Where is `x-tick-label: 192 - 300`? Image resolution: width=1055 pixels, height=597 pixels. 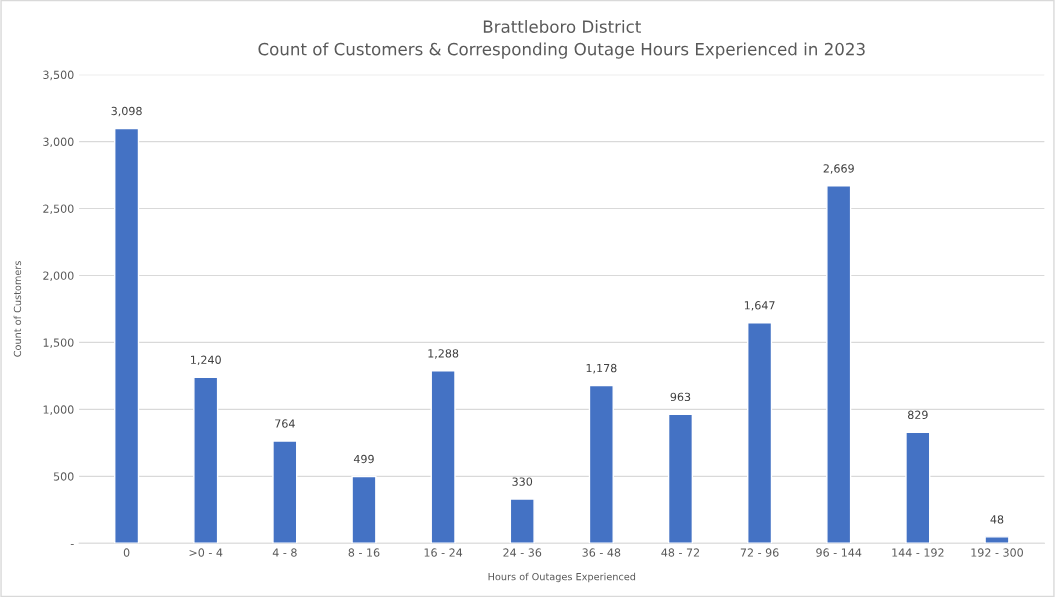
x-tick-label: 192 - 300 is located at coordinates (997, 552).